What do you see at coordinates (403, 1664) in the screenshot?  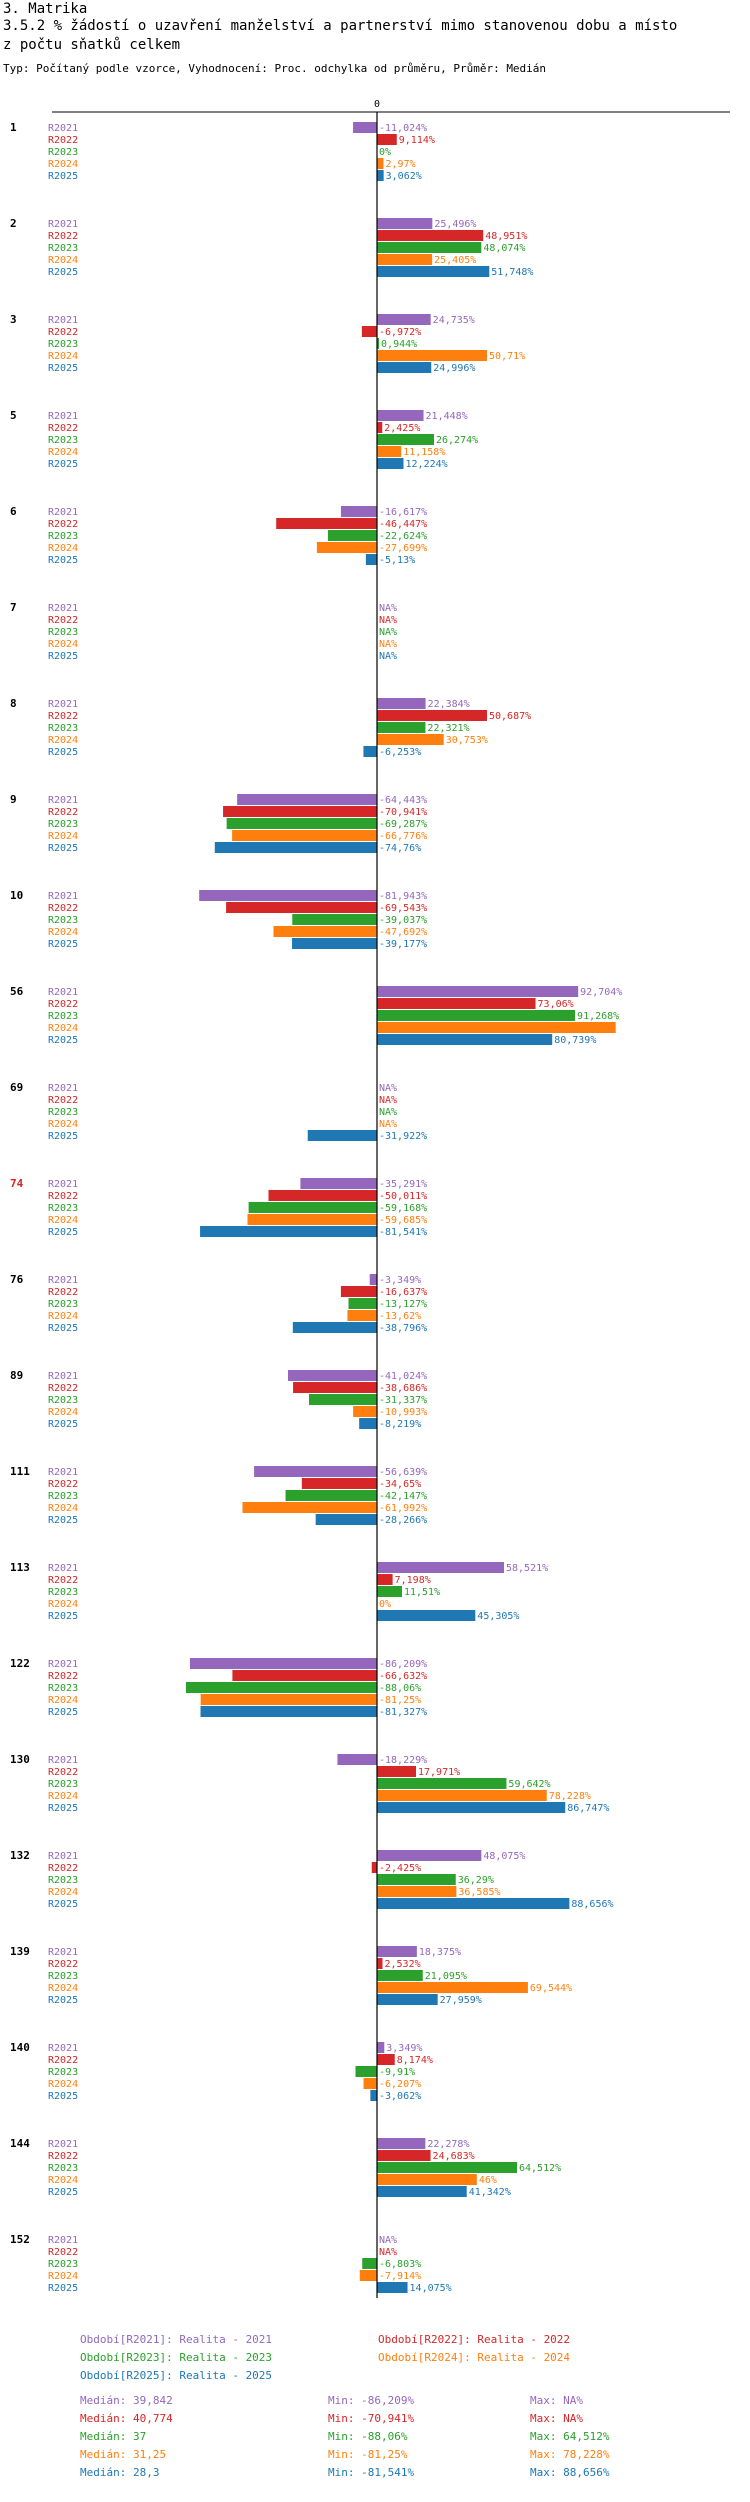 I see `data-label: -86,209%` at bounding box center [403, 1664].